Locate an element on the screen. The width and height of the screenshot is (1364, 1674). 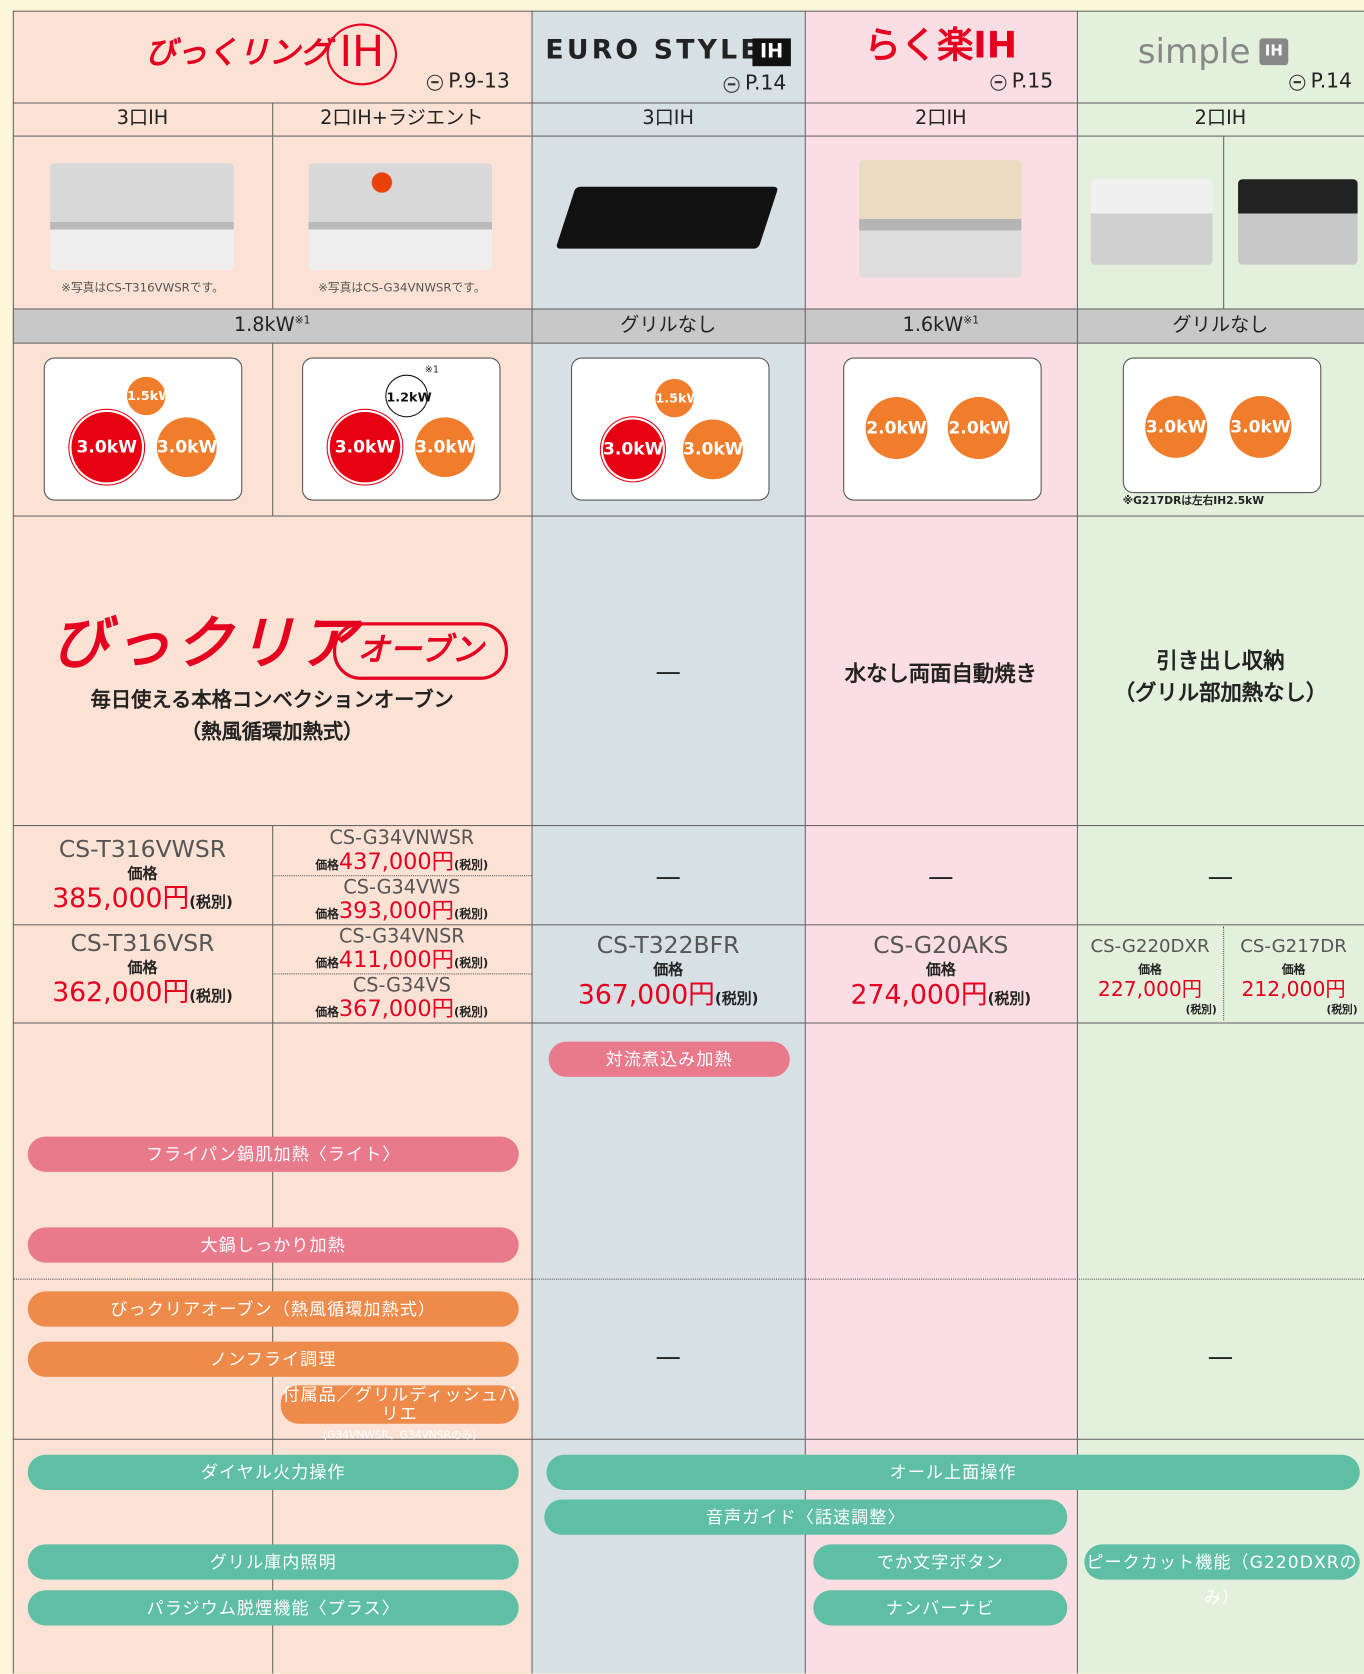
price-line: 274,000円(税別) is located at coordinates (941, 994).